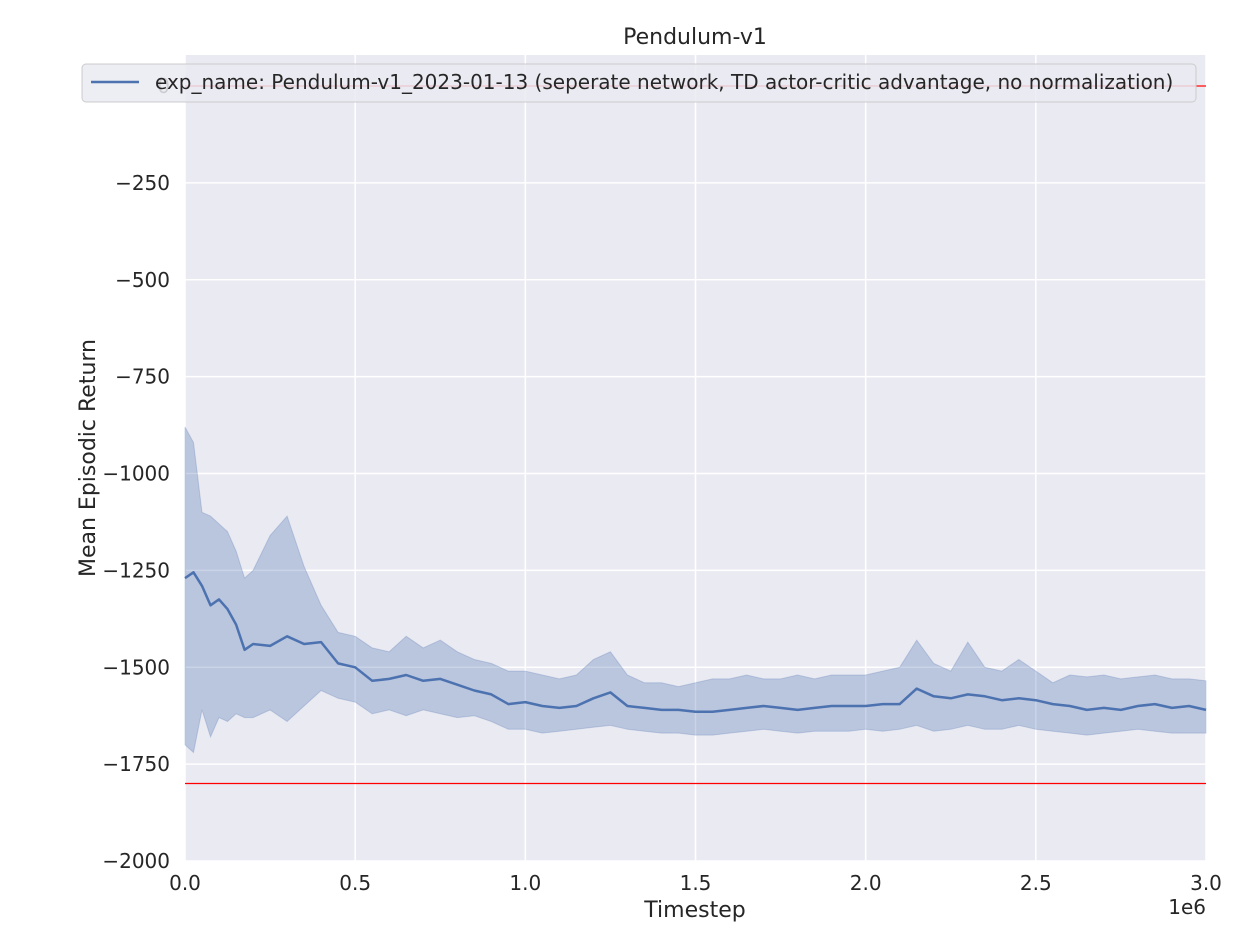 The width and height of the screenshot is (1250, 950). I want to click on x-tick-label: 2.5, so click(1036, 883).